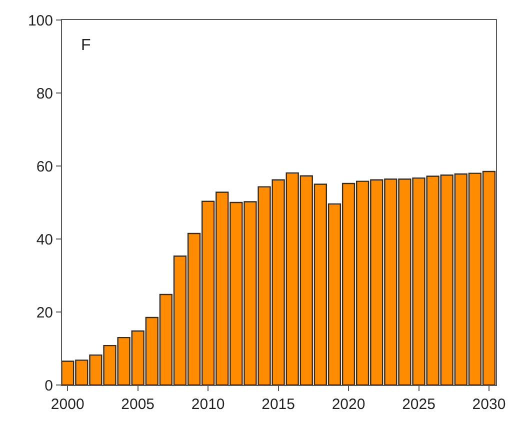 The width and height of the screenshot is (518, 425). Describe the element at coordinates (208, 404) in the screenshot. I see `x-tick-label: 2010` at that location.